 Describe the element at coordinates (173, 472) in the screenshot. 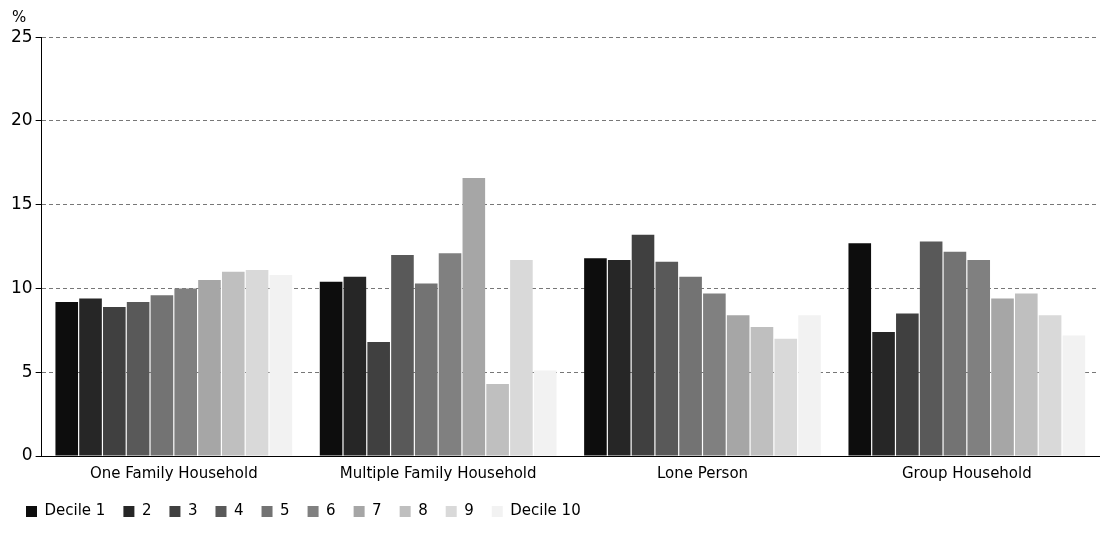

I see `x-tick-label: One Family Household` at that location.